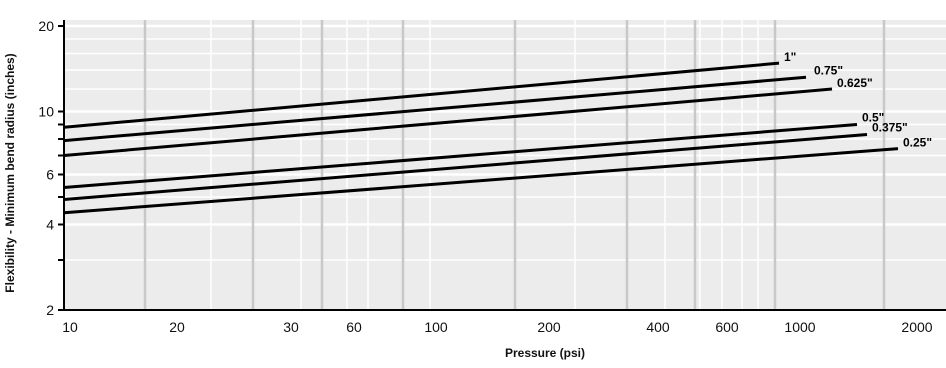 The height and width of the screenshot is (368, 946). I want to click on x-tick-label: 30, so click(291, 327).